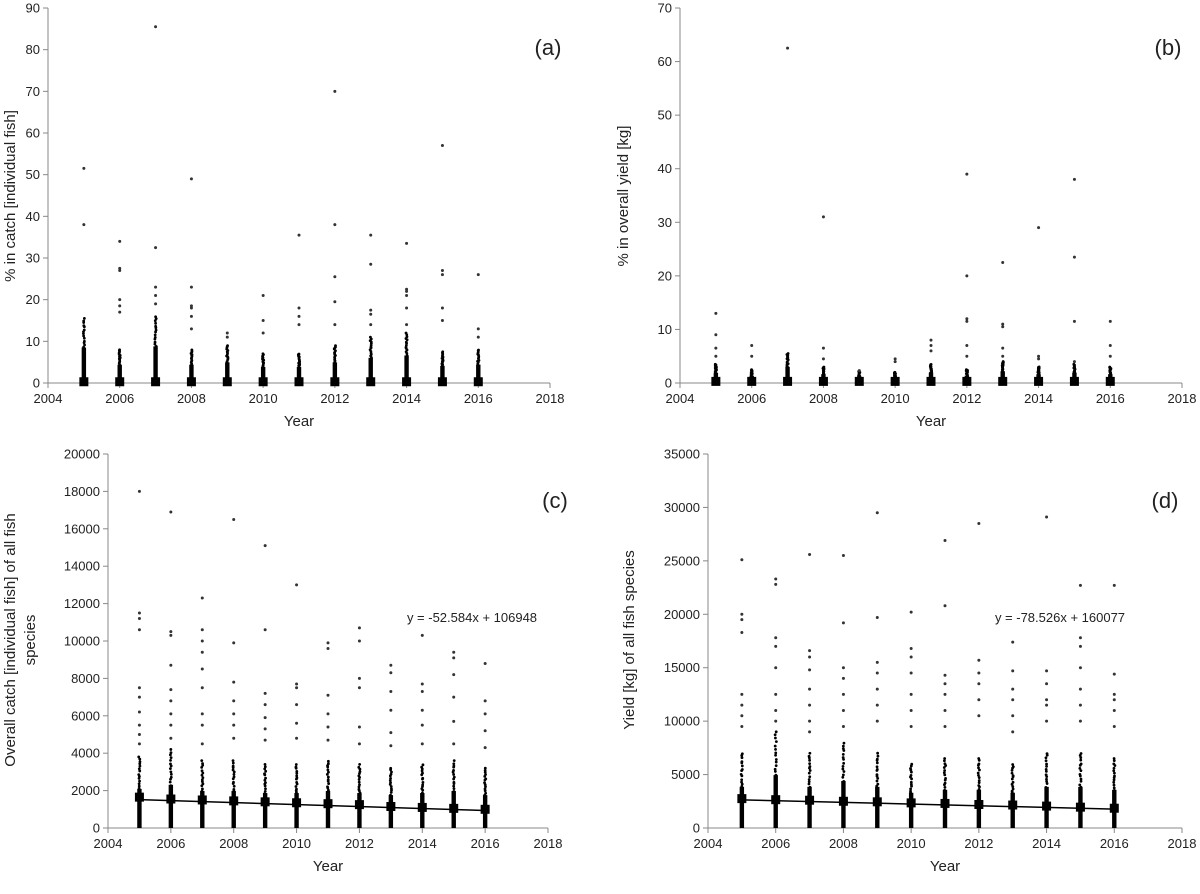 Image resolution: width=1200 pixels, height=894 pixels. What do you see at coordinates (623, 196) in the screenshot?
I see `y-axis-title: % in overall yield [kg]` at bounding box center [623, 196].